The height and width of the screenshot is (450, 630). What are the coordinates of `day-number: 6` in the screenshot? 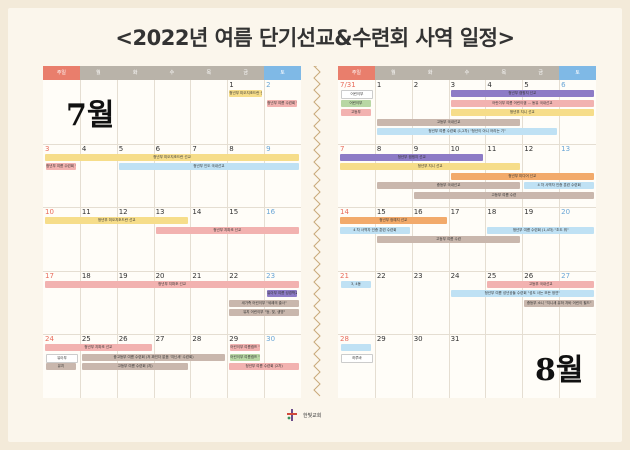 It's located at (563, 85).